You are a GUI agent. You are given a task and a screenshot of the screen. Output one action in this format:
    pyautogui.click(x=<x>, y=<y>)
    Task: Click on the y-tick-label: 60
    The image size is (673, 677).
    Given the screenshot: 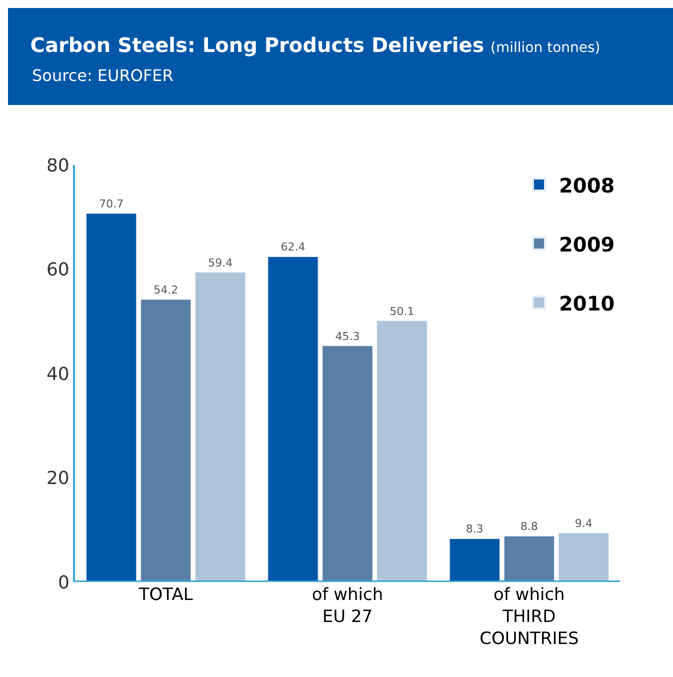 What is the action you would take?
    pyautogui.click(x=58, y=270)
    